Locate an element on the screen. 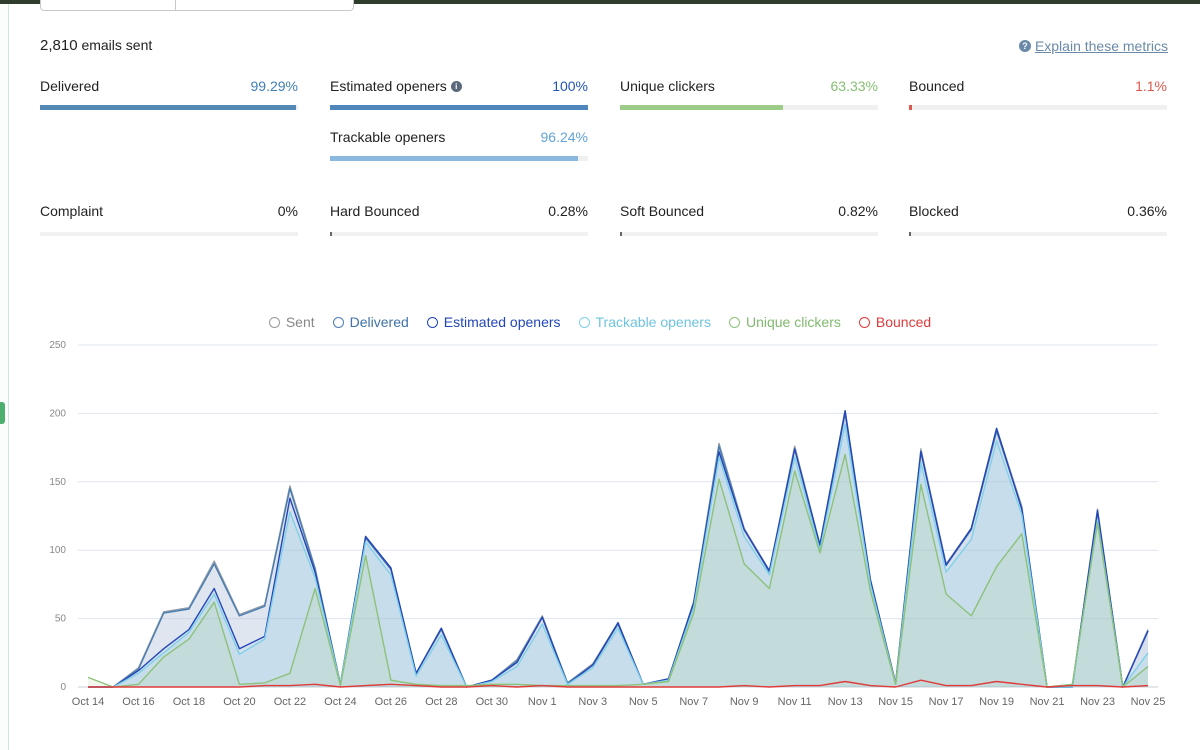  x-tick-label: Oct 28 is located at coordinates (441, 702).